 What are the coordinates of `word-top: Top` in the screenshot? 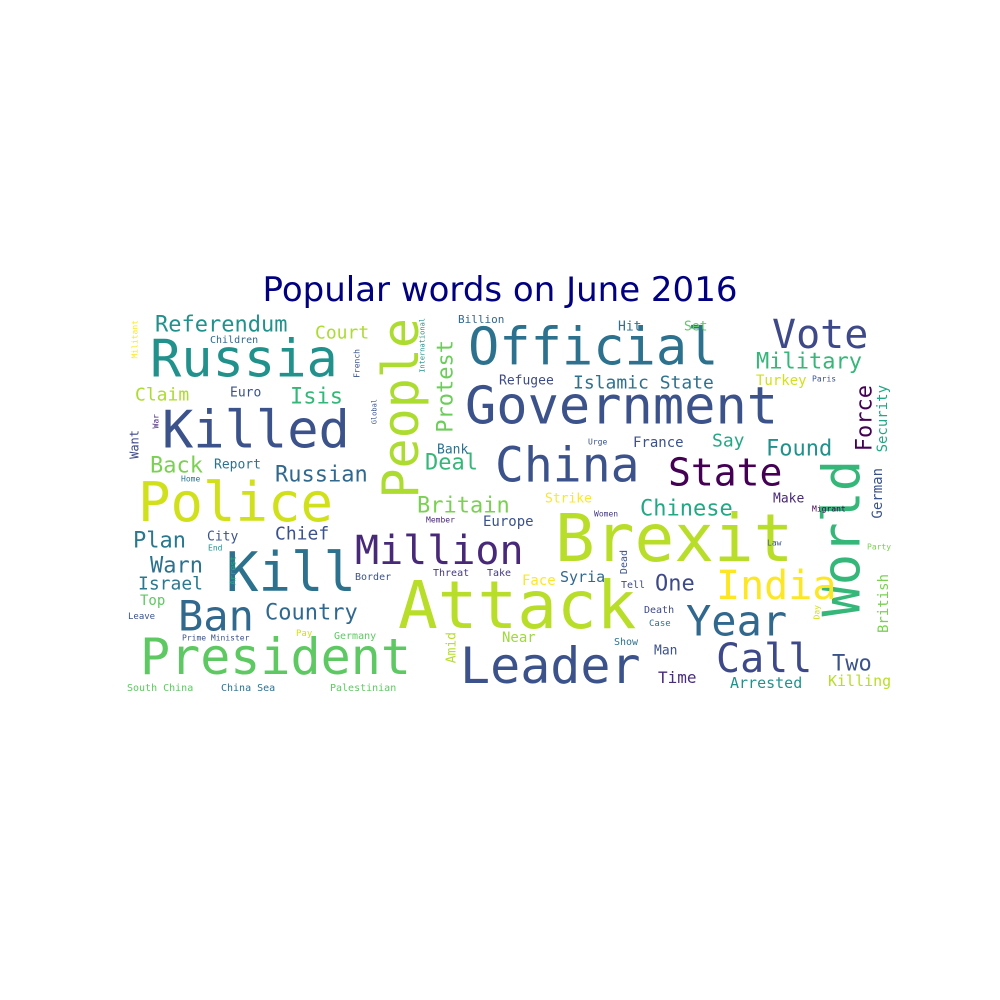 It's located at (152, 601).